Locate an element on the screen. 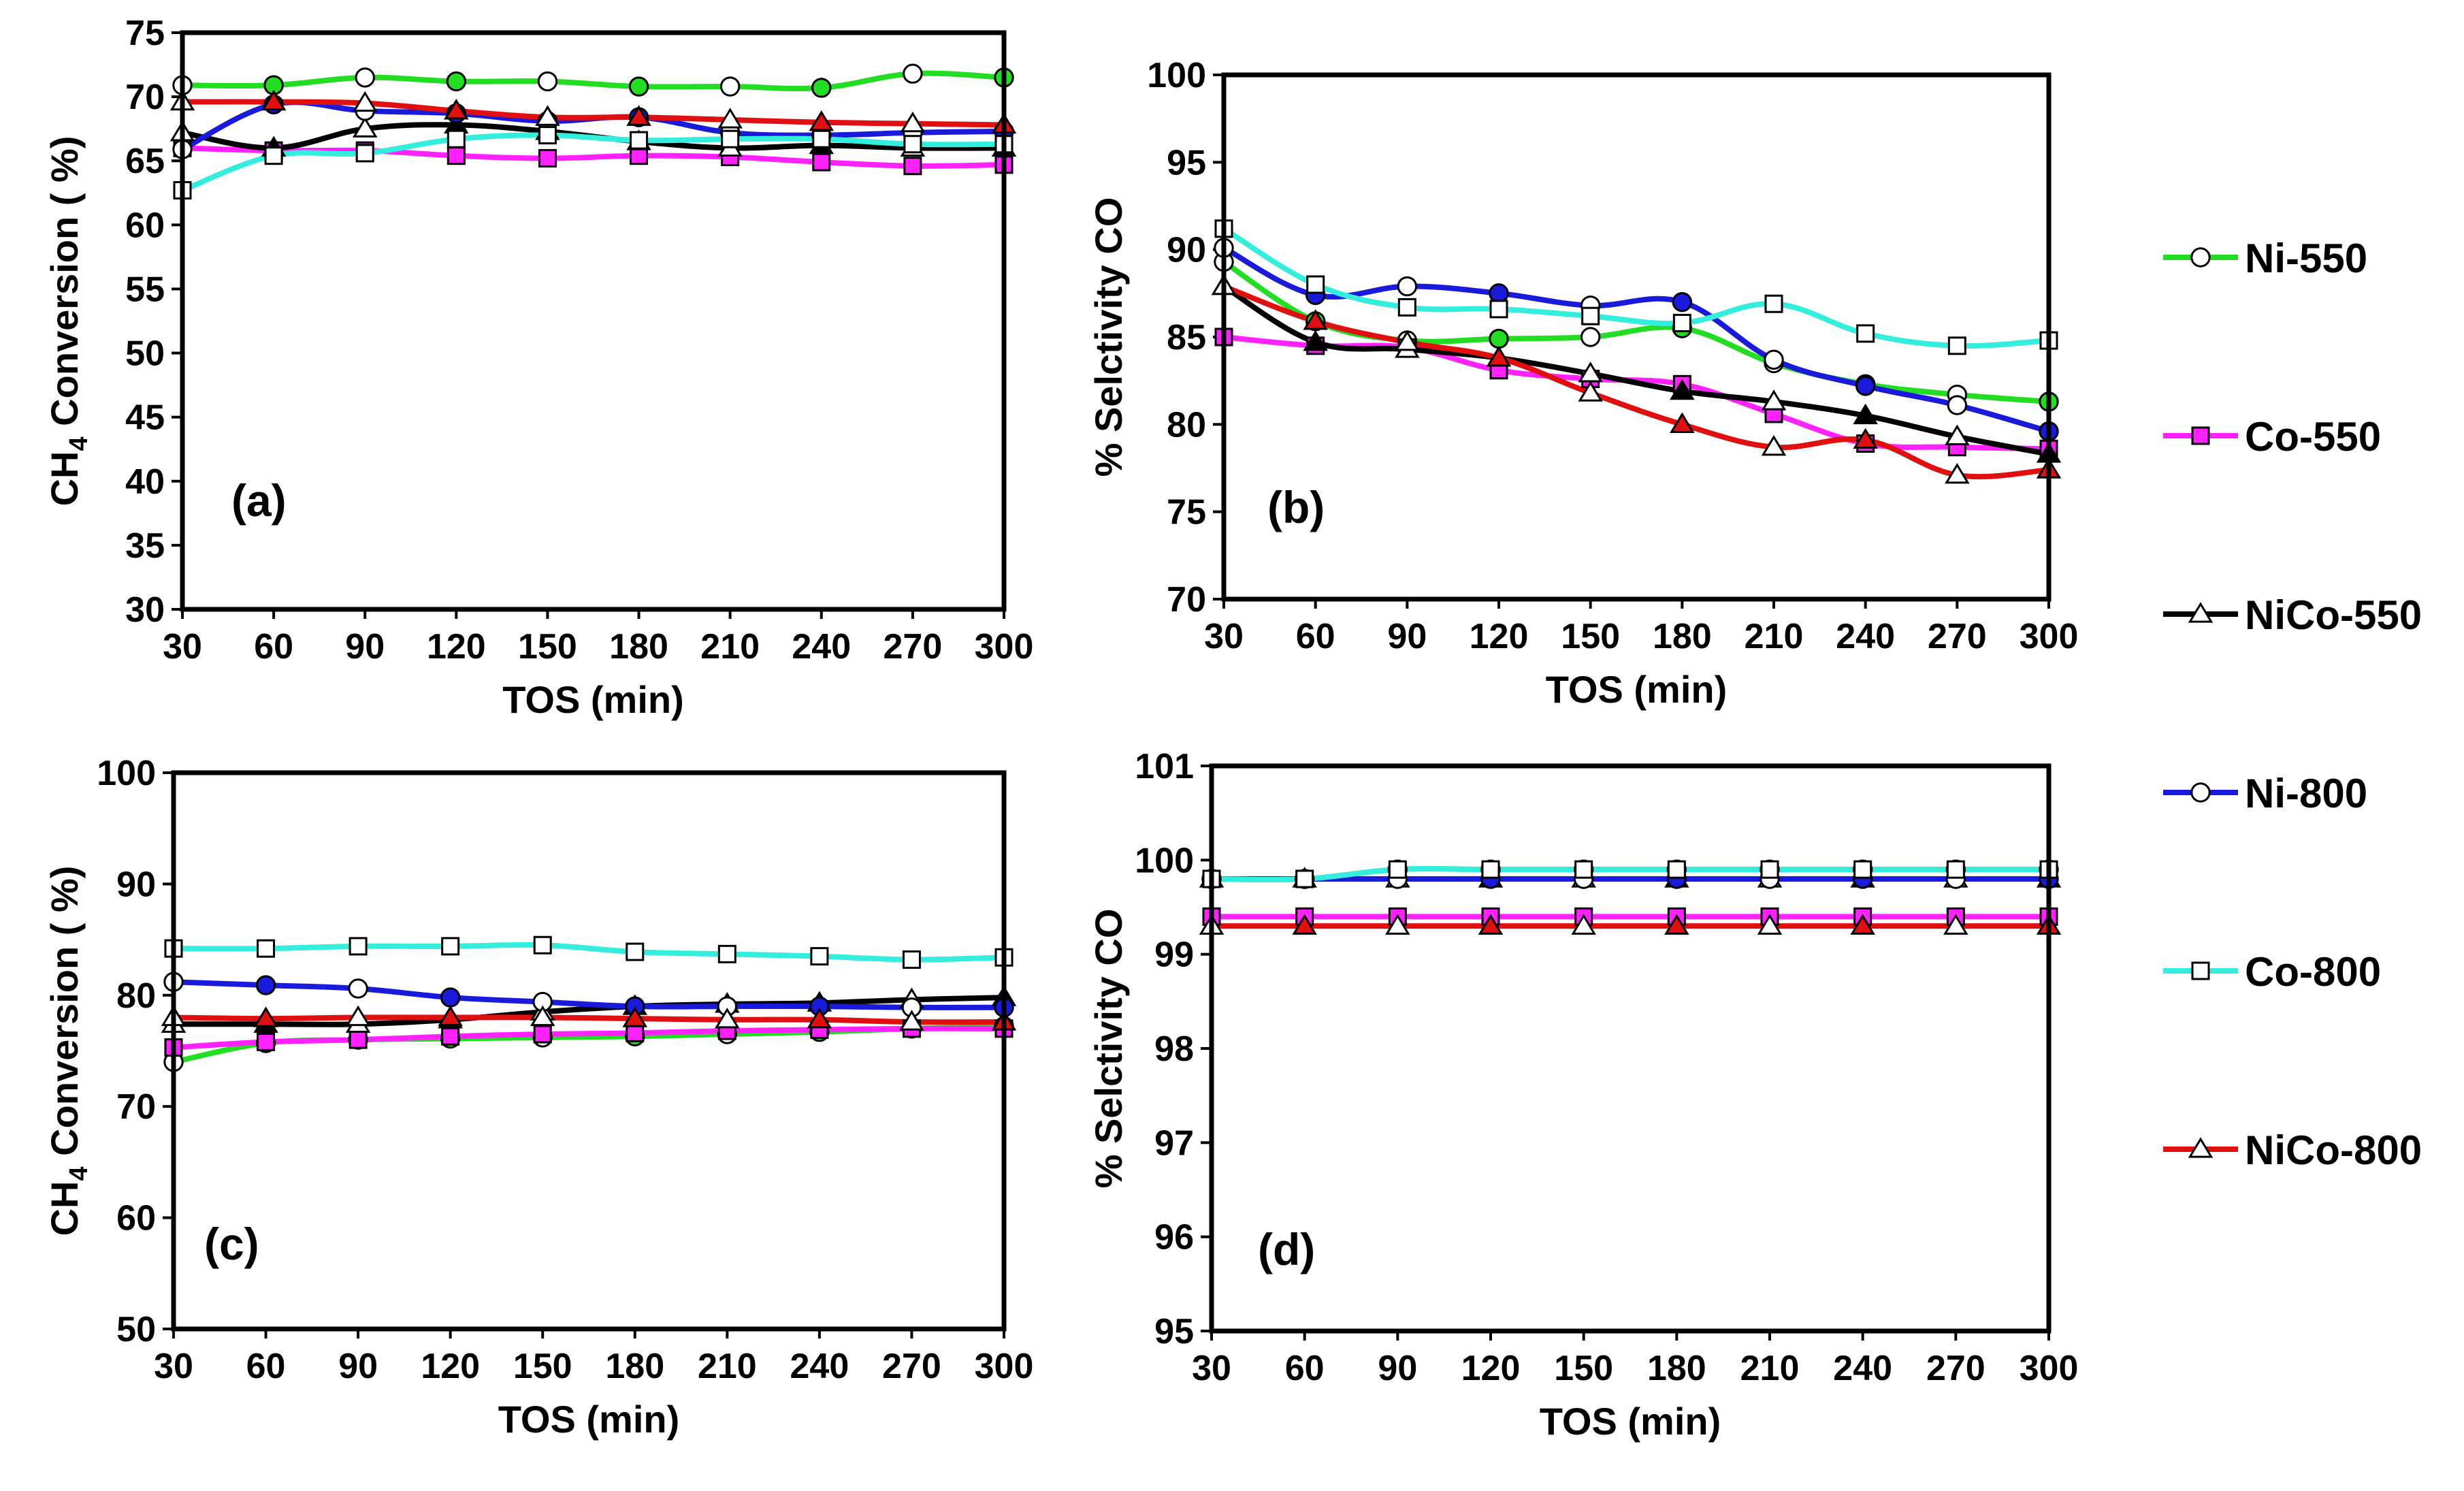 The height and width of the screenshot is (1491, 2464). ytick-label-d: 99 is located at coordinates (1174, 955).